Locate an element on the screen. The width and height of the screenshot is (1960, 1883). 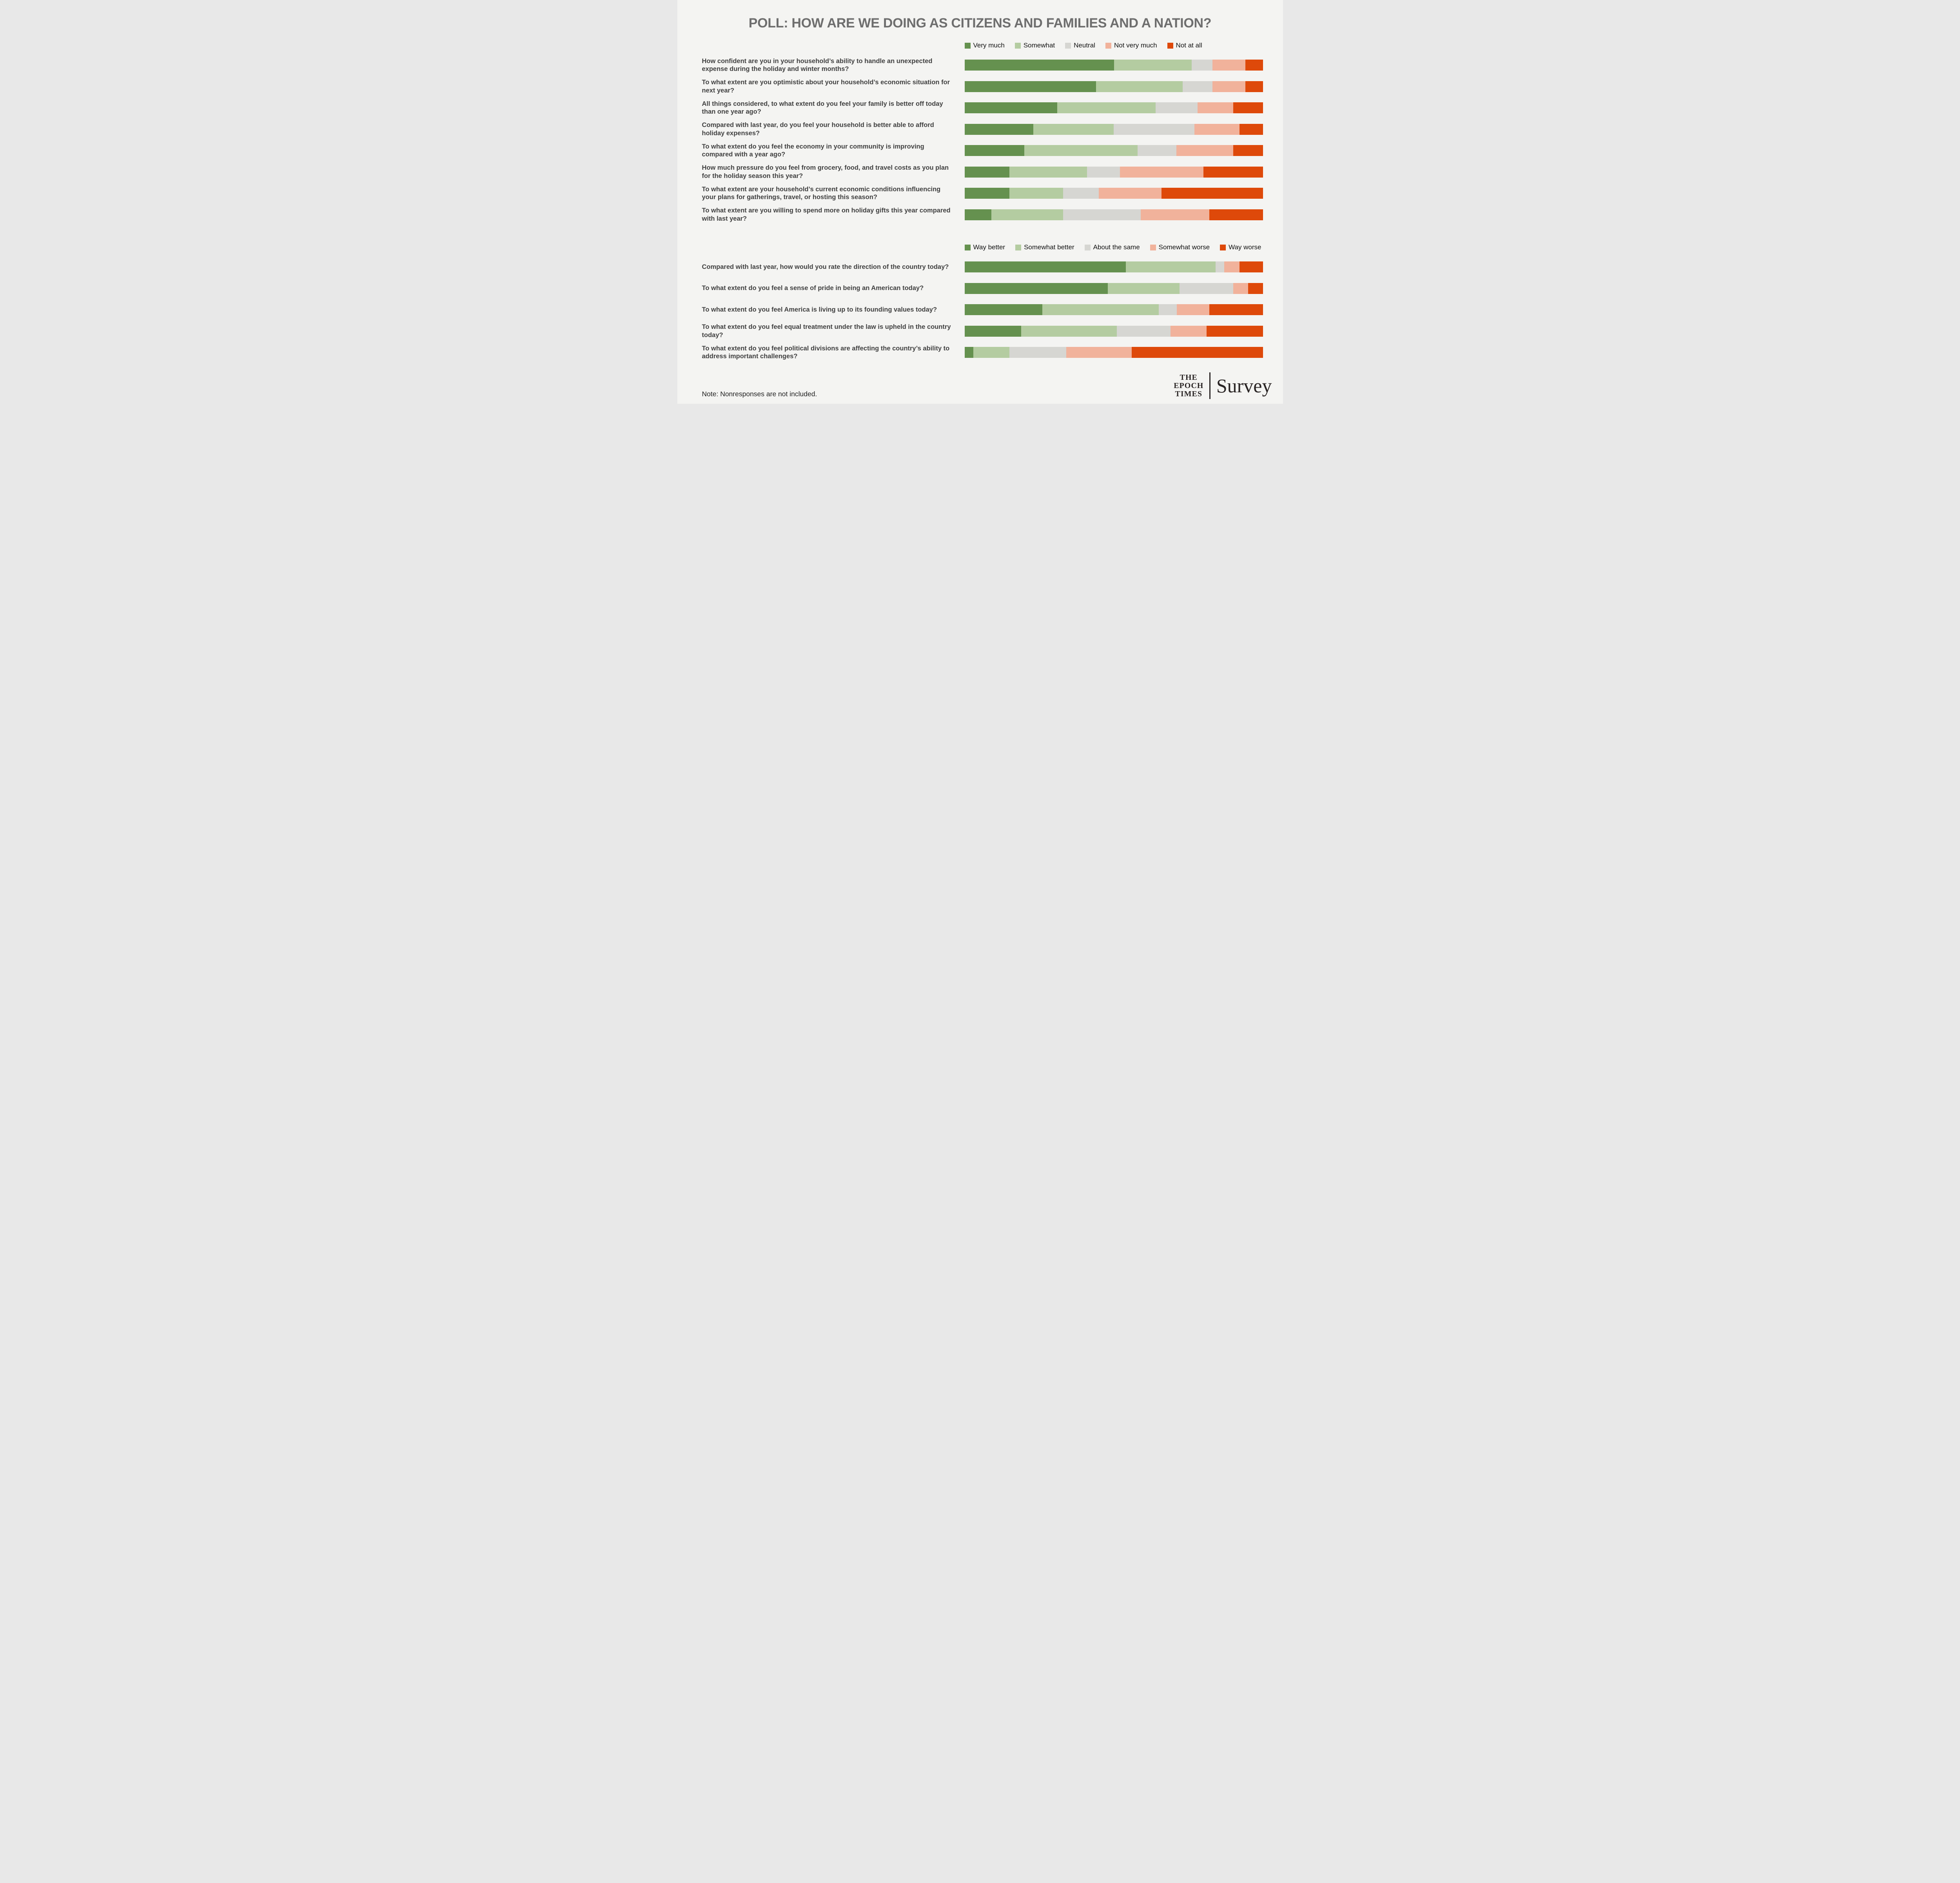
legend-item: Somewhat is located at coordinates (1034, 45).